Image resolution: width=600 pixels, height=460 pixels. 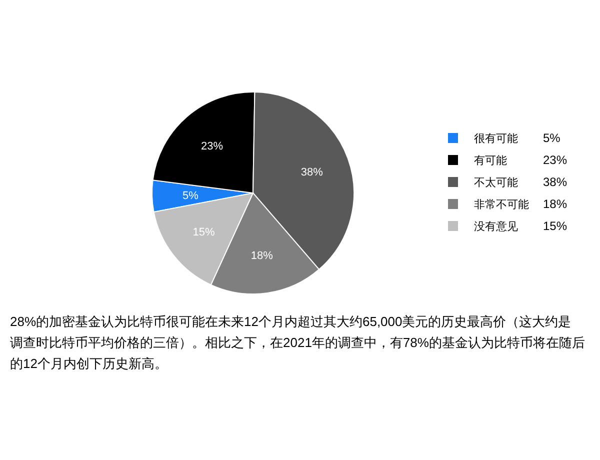 I want to click on legend-label: 没有意见, so click(x=496, y=226).